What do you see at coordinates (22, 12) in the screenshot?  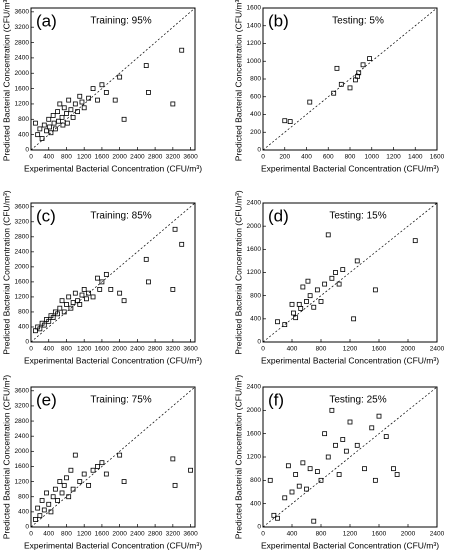 I see `y-tick-label: 3600` at bounding box center [22, 12].